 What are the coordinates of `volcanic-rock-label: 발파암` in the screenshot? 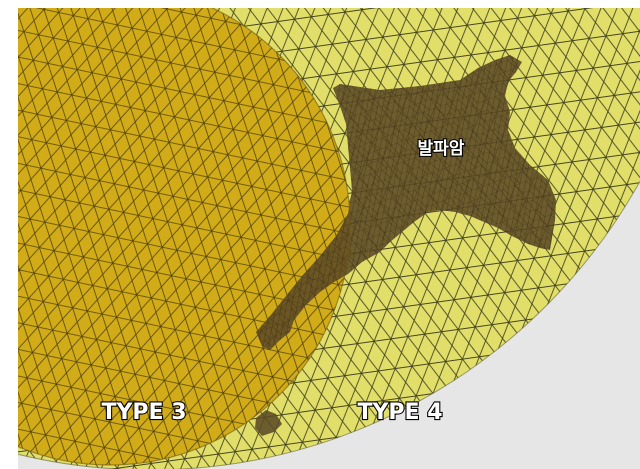 It's located at (441, 149).